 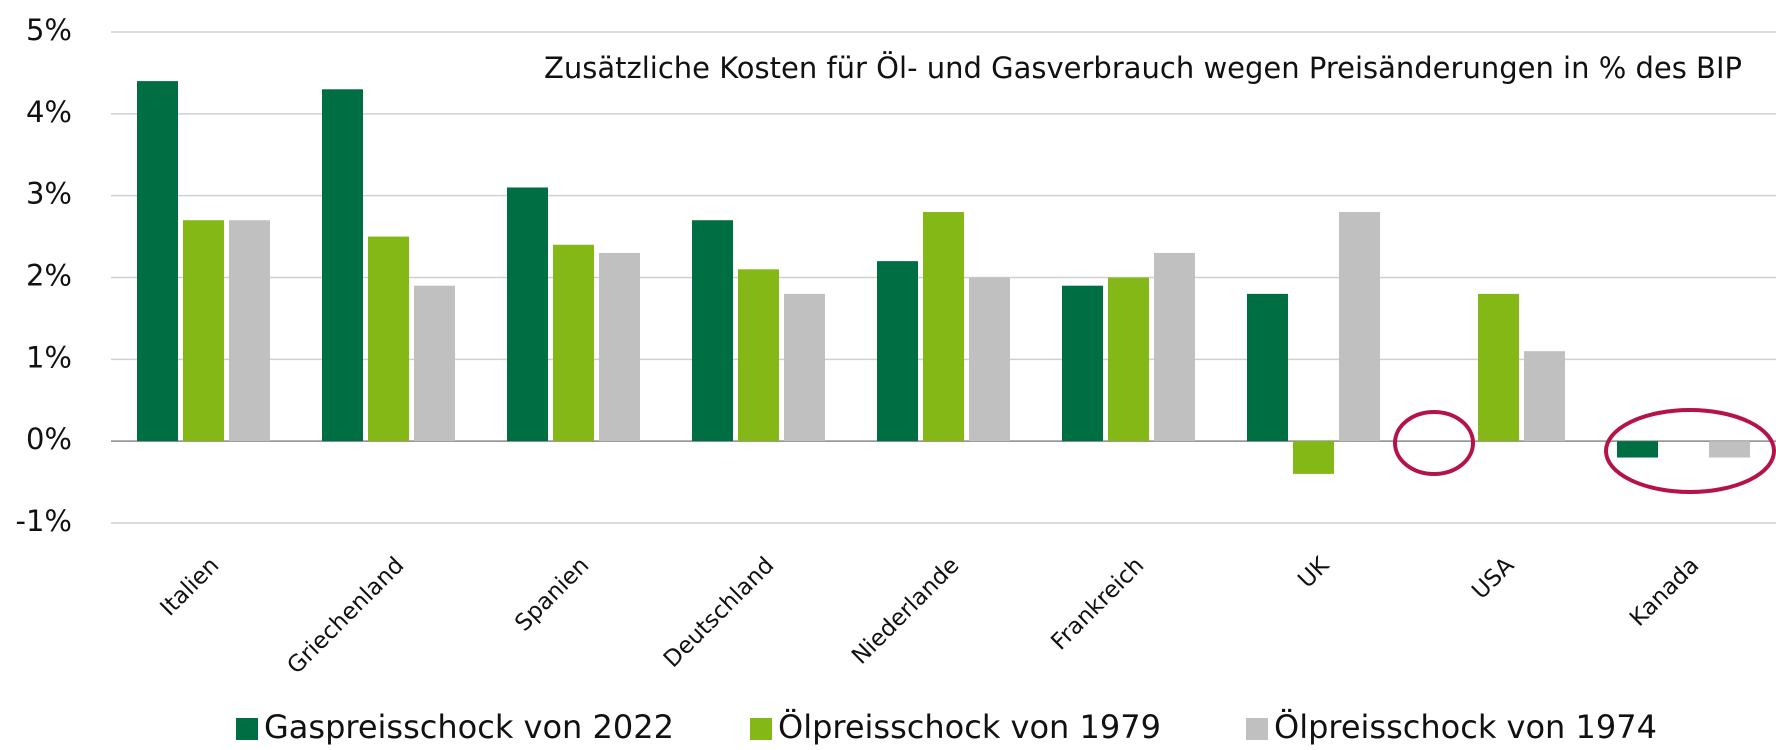 What do you see at coordinates (469, 727) in the screenshot?
I see `legend-label: Gaspreisschock von 2022` at bounding box center [469, 727].